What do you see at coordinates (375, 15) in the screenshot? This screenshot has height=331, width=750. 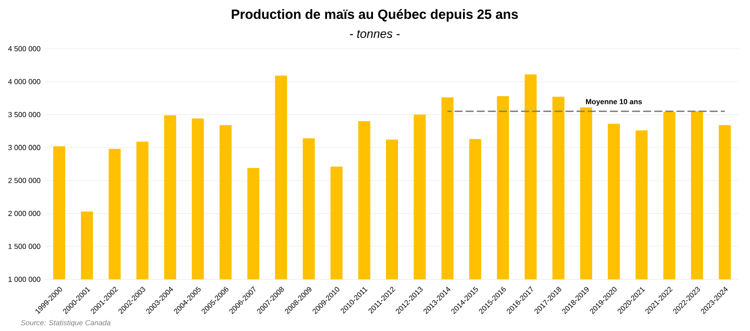 I see `chart-title: Production de maïs au Québec depuis 25 ans` at bounding box center [375, 15].